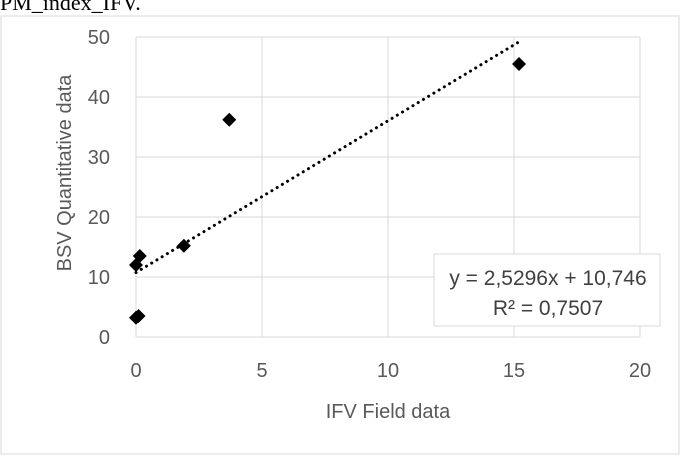  What do you see at coordinates (70, 7) in the screenshot?
I see `figure-caption: PM_index_IFV.` at bounding box center [70, 7].